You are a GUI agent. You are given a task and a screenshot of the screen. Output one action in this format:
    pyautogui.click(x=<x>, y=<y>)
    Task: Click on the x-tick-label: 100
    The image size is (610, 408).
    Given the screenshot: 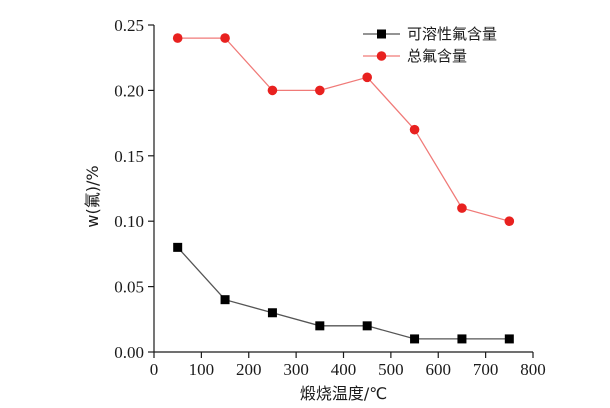 What is the action you would take?
    pyautogui.click(x=202, y=369)
    